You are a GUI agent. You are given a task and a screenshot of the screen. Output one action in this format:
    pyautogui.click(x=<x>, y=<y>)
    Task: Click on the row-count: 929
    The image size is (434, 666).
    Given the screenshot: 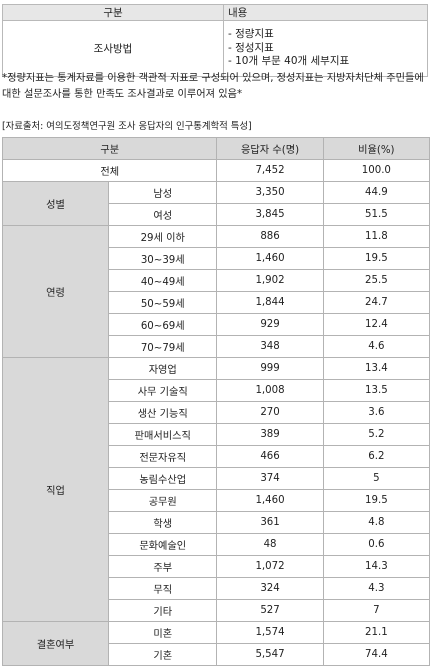 What is the action you would take?
    pyautogui.click(x=270, y=324)
    